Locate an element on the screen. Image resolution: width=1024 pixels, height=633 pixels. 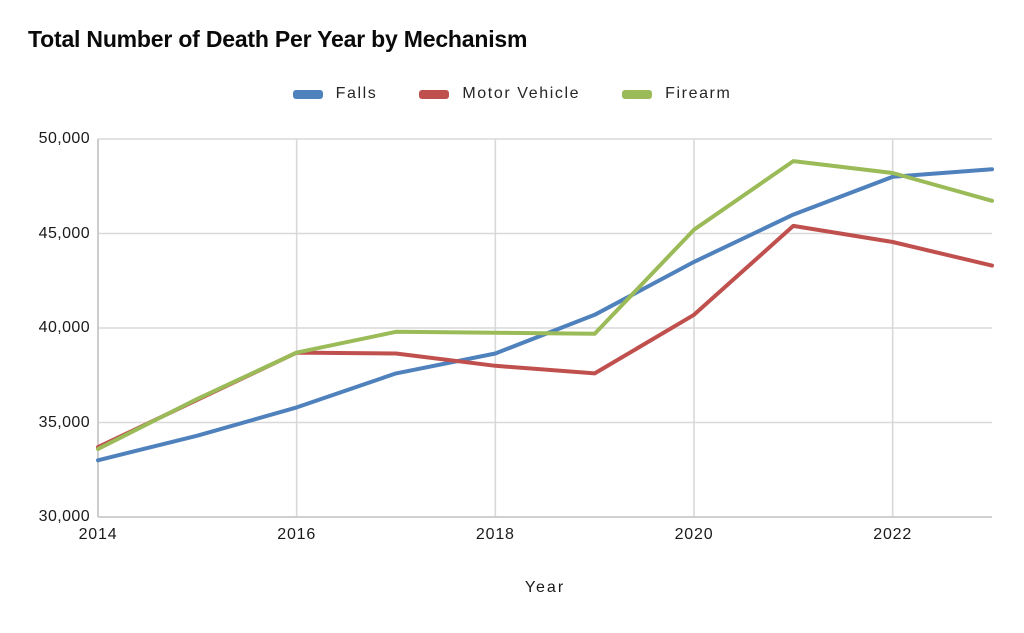
legend-item-motor-vehicle: Motor Vehicle is located at coordinates (499, 94).